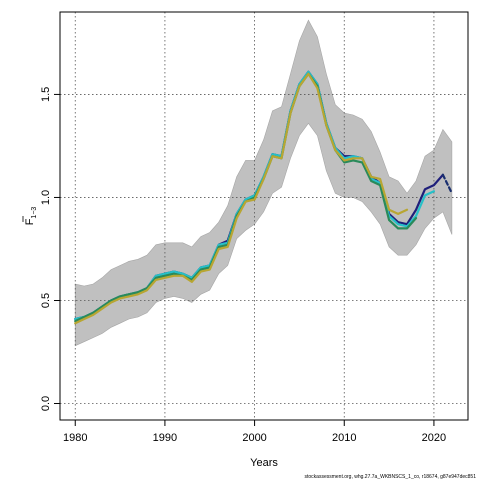 The image size is (480, 480). I want to click on y-axis: 0.0 0.5 1.0 1.5, so click(50, 249).